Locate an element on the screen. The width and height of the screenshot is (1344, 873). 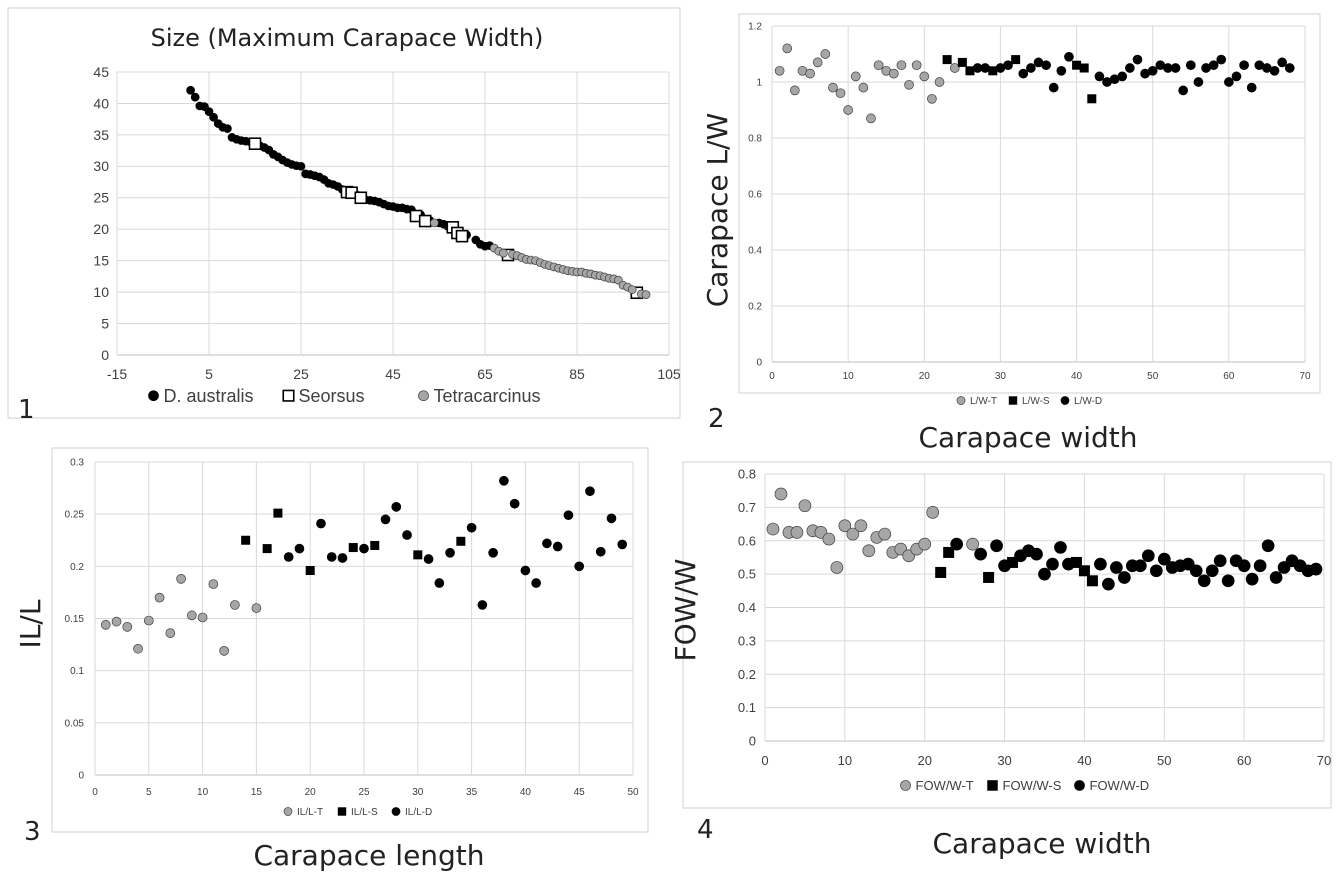
x-tick-label: 105 is located at coordinates (669, 374).